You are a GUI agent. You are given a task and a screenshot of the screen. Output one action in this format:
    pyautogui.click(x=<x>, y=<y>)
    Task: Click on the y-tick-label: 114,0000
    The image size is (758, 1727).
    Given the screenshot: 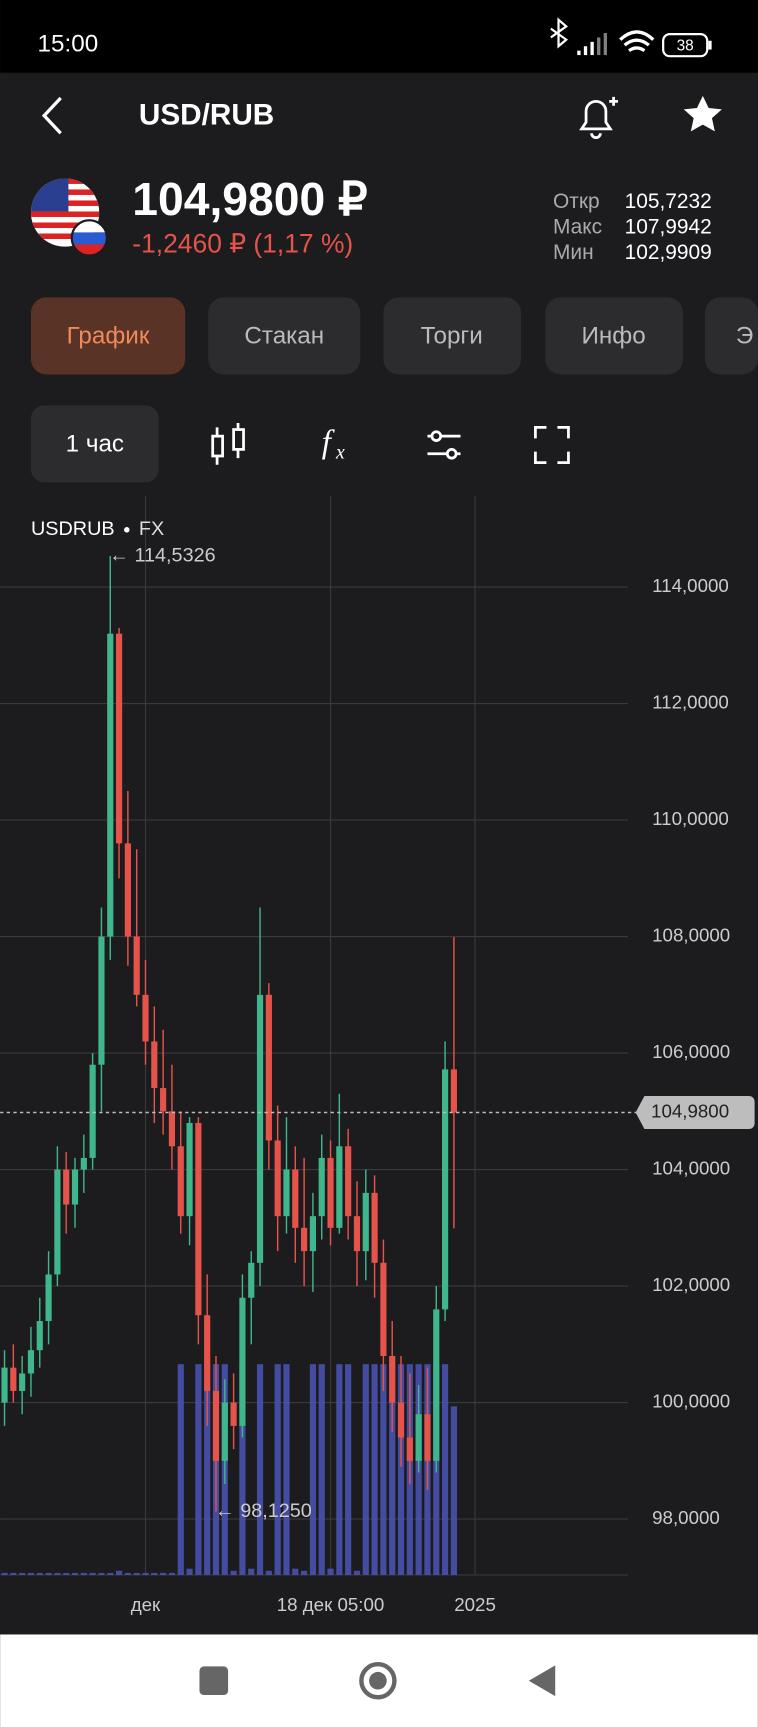 What is the action you would take?
    pyautogui.click(x=690, y=585)
    